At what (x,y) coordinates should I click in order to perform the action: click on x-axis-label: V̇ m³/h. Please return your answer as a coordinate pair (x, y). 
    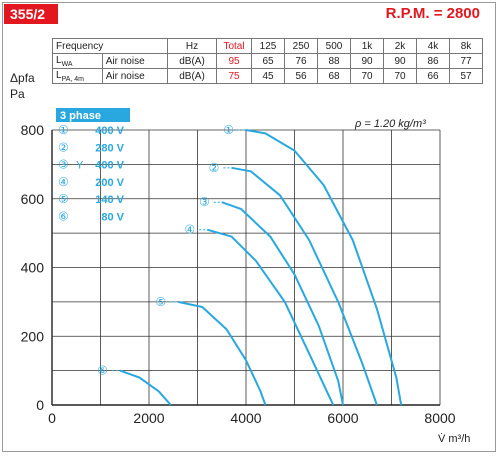
    Looking at the image, I should click on (454, 438).